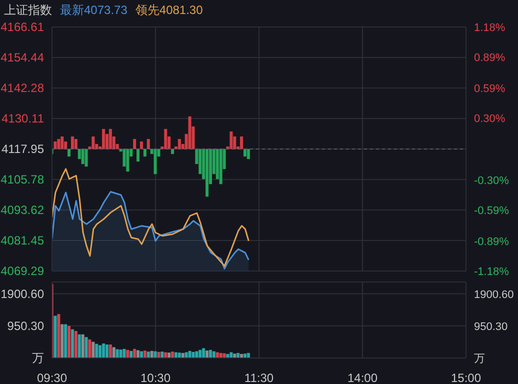  What do you see at coordinates (22, 271) in the screenshot?
I see `y-tick-label: 4069.29` at bounding box center [22, 271].